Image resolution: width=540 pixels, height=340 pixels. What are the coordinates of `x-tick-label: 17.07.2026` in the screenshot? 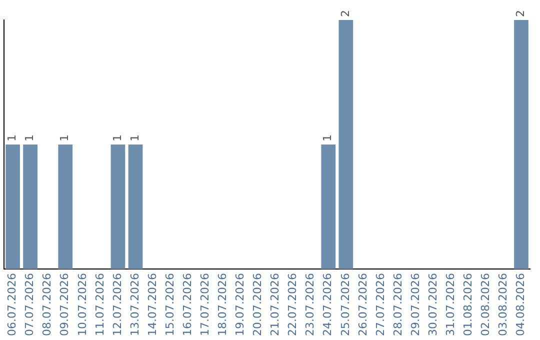 It's located at (205, 304).